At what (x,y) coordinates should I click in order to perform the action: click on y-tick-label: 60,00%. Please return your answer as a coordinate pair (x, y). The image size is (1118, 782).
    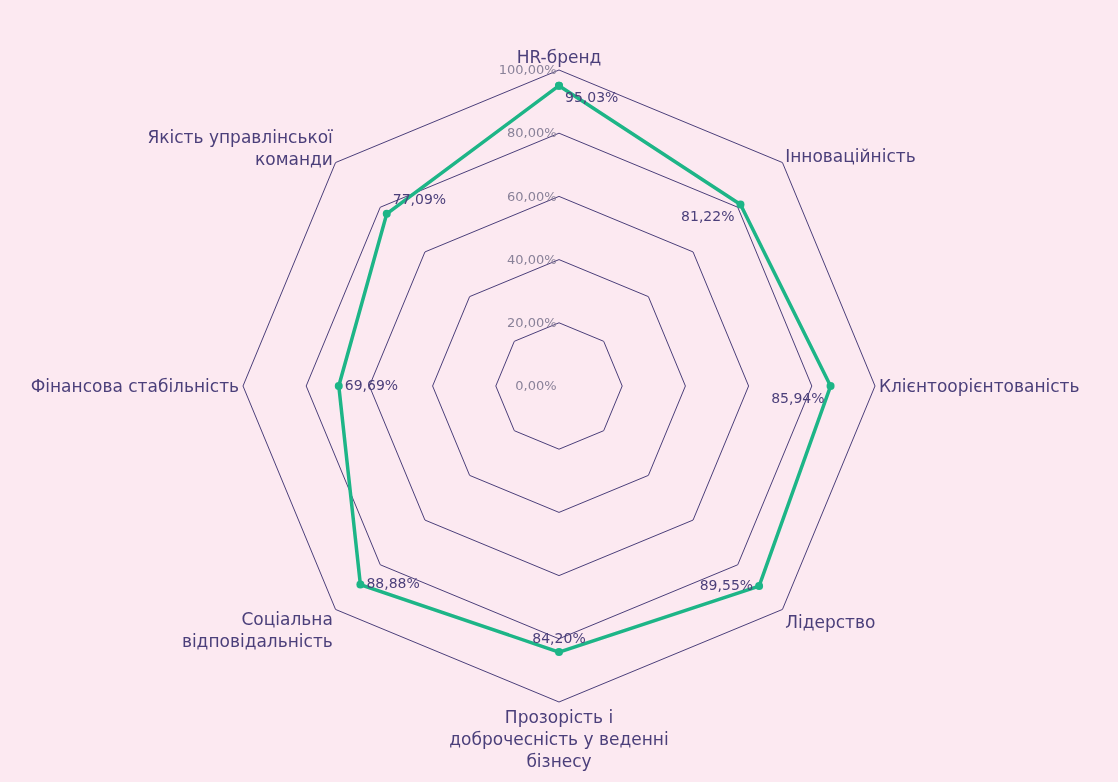
    Looking at the image, I should click on (531, 196).